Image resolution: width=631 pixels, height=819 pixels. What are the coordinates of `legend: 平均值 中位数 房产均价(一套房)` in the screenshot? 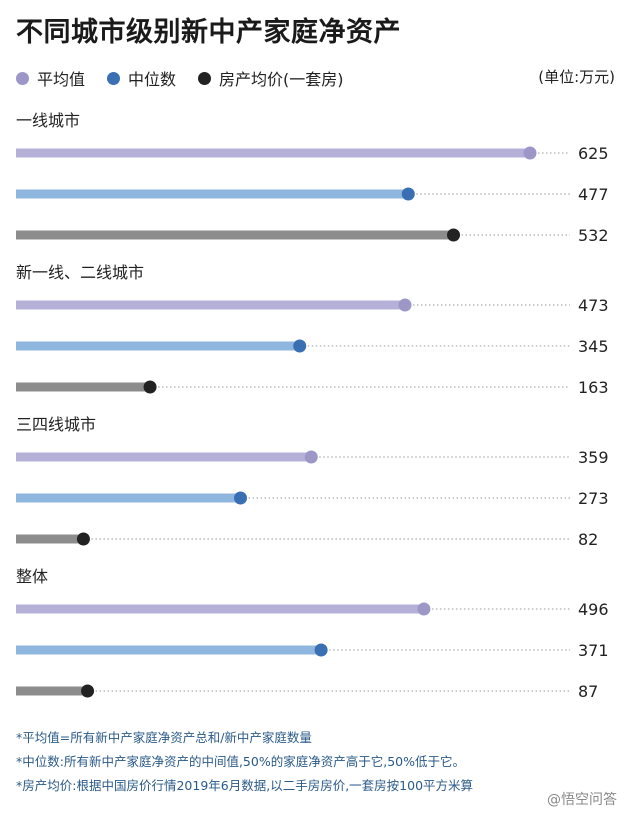 It's located at (180, 78).